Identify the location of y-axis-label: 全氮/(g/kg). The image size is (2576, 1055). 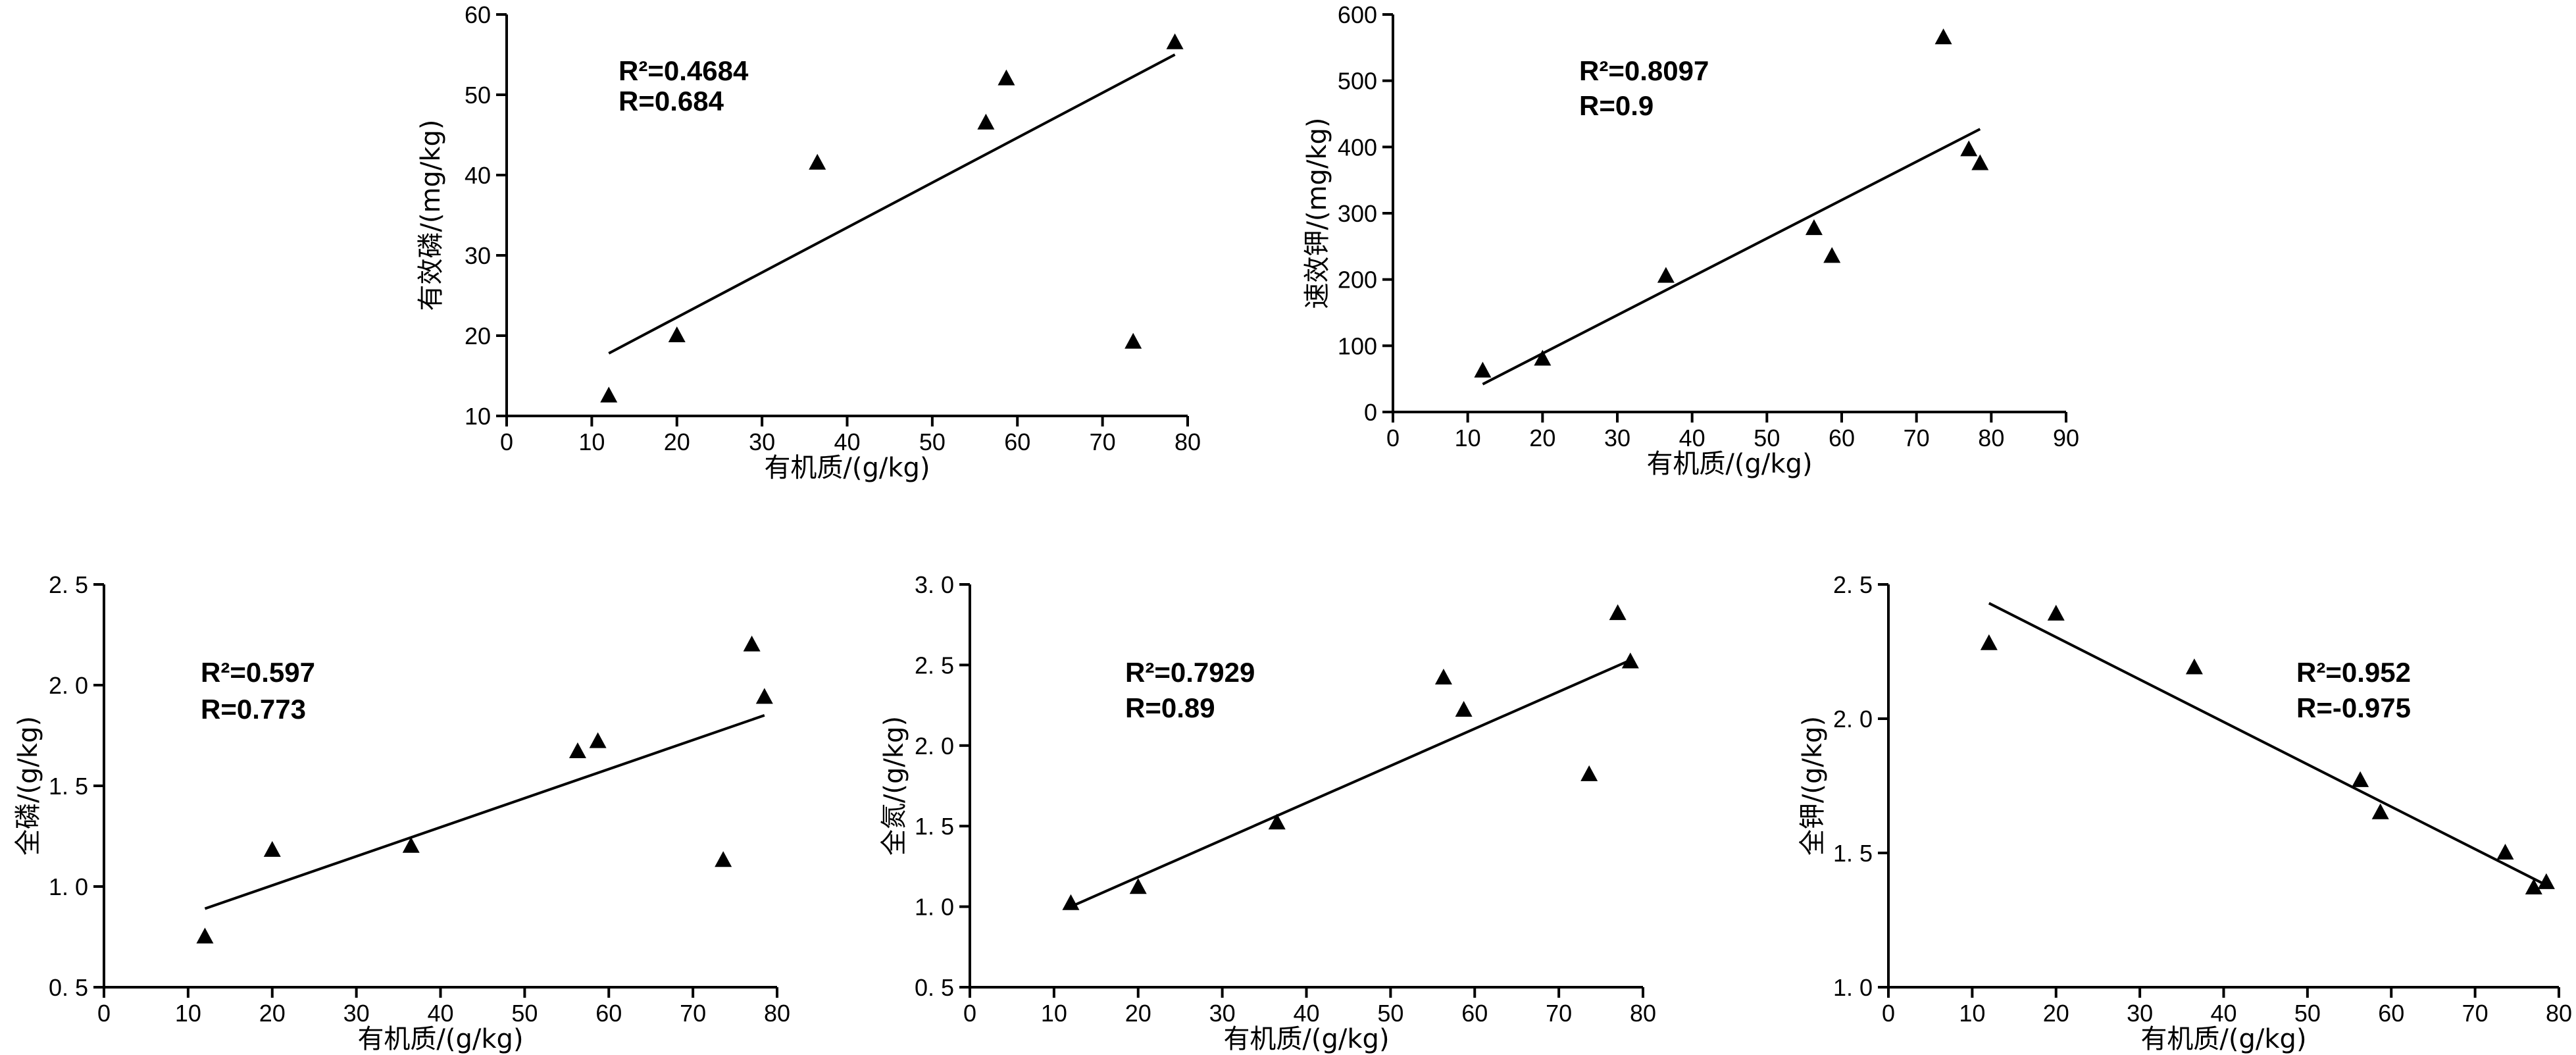
(894, 786).